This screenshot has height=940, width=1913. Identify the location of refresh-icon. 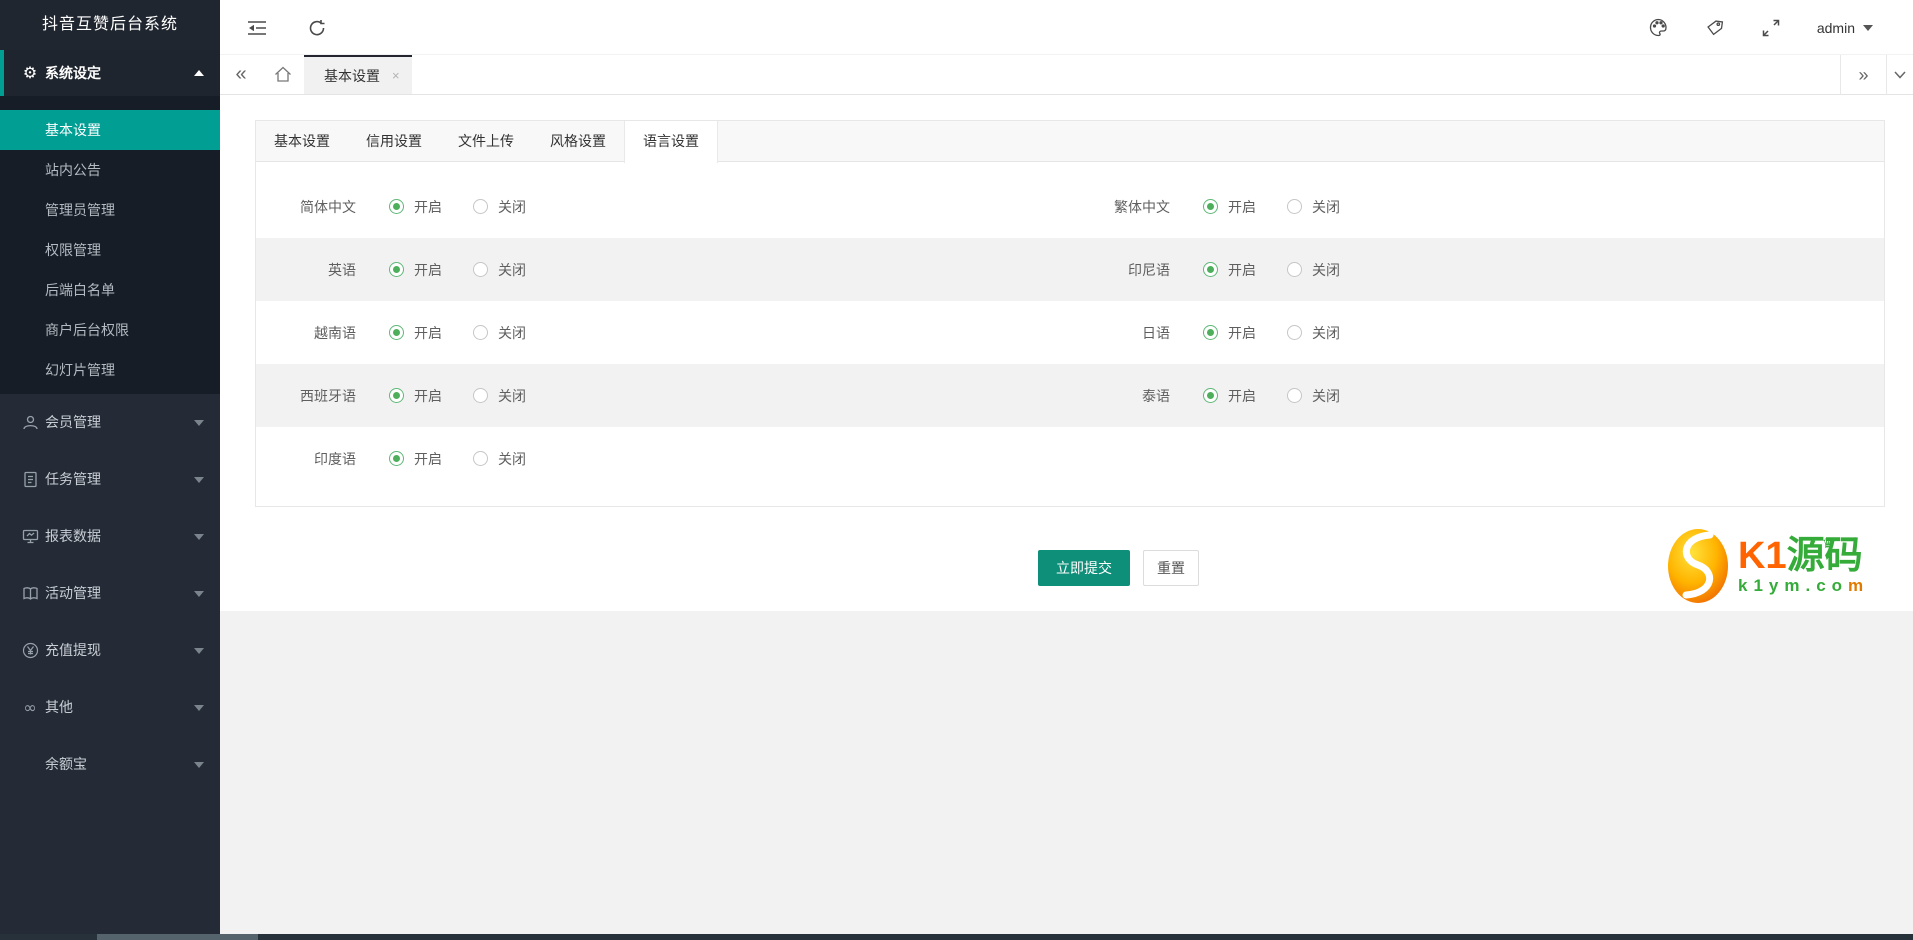
(317, 28).